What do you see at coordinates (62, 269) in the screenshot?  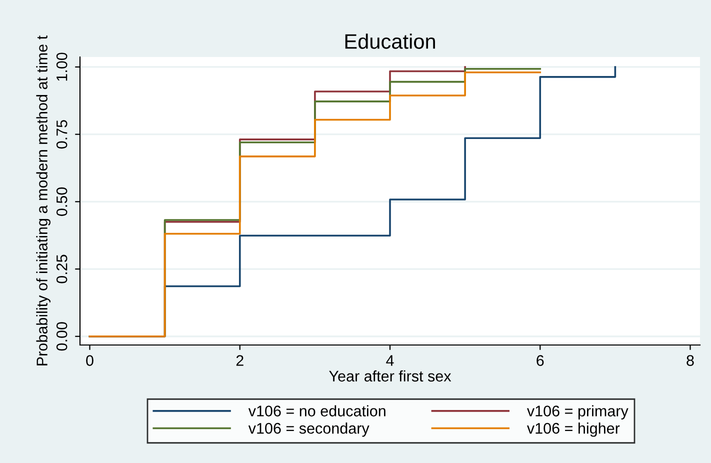 I see `y-tick-label: 0.25` at bounding box center [62, 269].